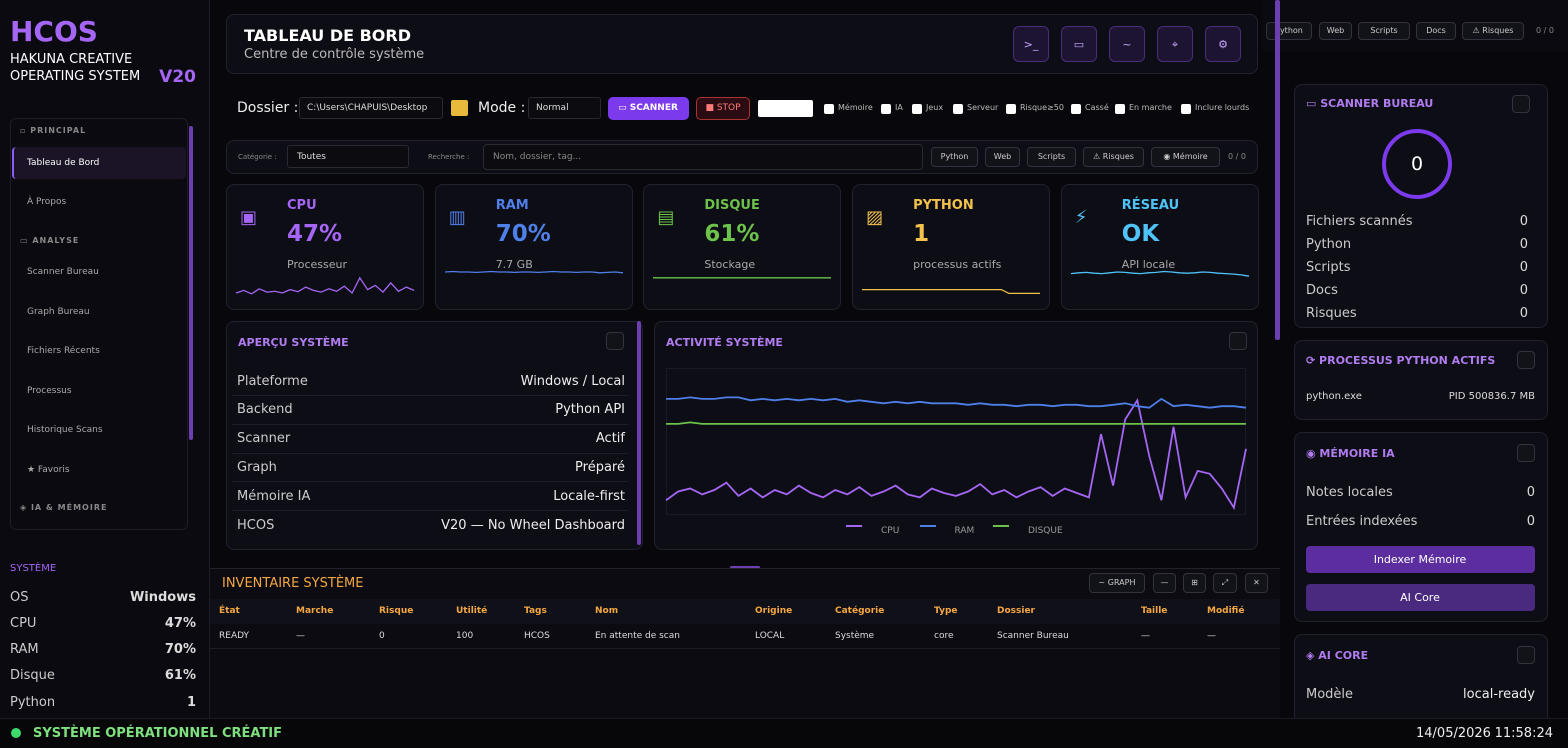 The width and height of the screenshot is (1568, 748). Describe the element at coordinates (63, 351) in the screenshot. I see `nav-item: Fichiers Récents` at that location.